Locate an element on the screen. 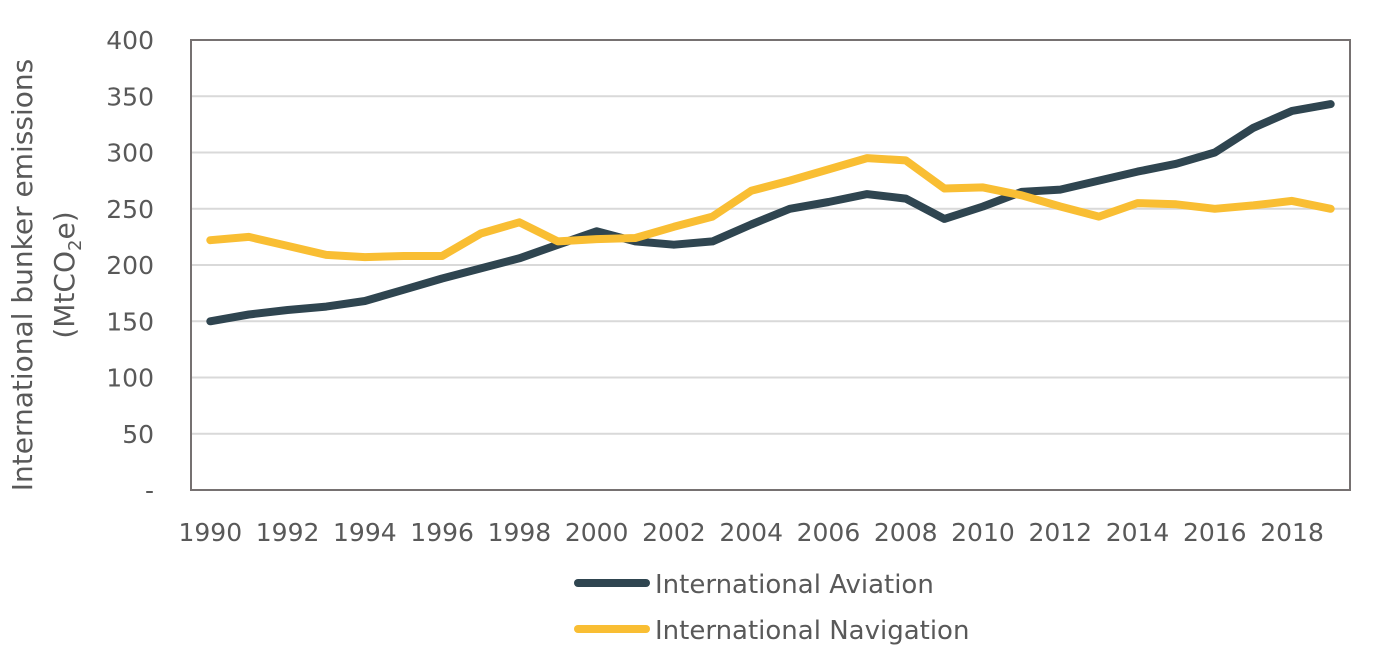  x-tick-label: 2008 is located at coordinates (906, 532).